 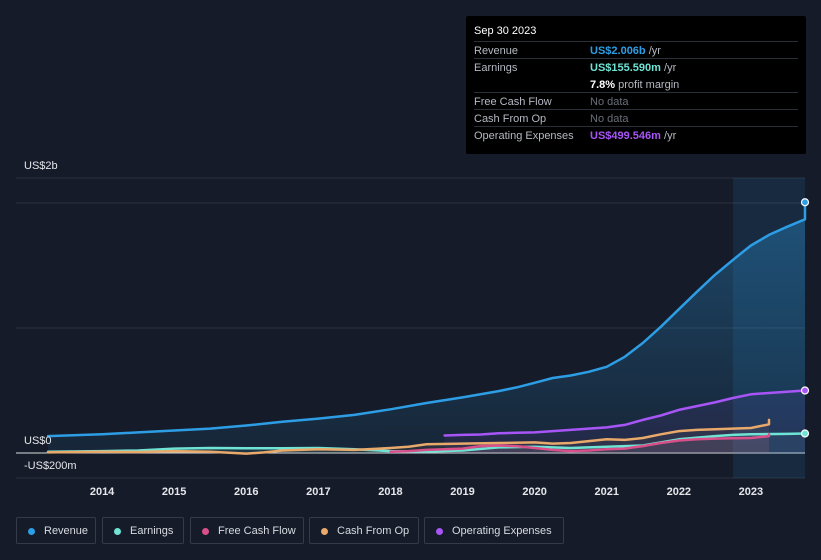 What do you see at coordinates (805, 433) in the screenshot?
I see `earnings-end-dot` at bounding box center [805, 433].